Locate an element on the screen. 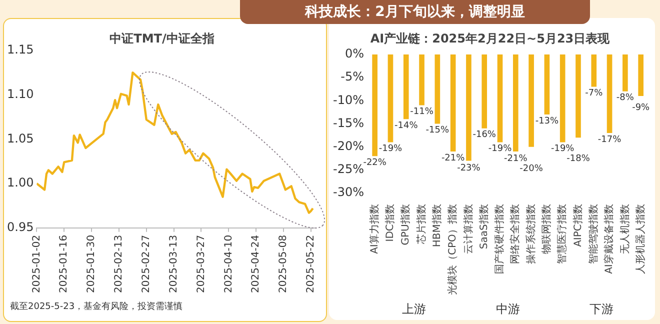  data-label: -22% is located at coordinates (375, 163).